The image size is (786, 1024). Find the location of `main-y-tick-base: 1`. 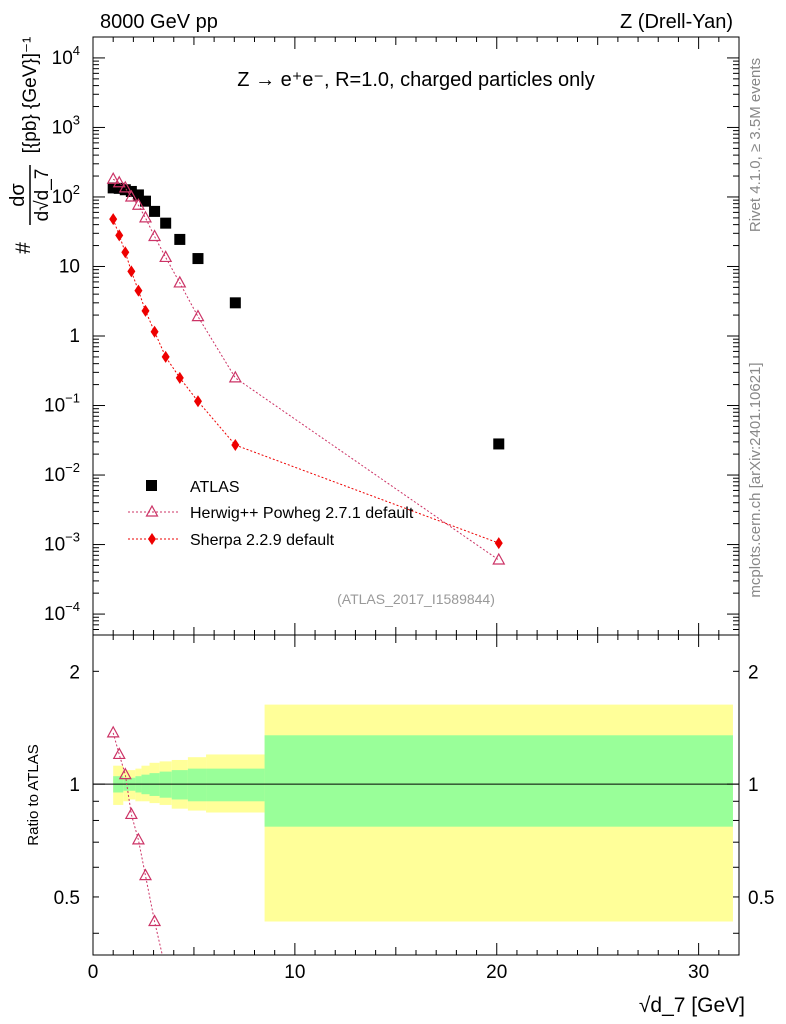

main-y-tick-base: 1 is located at coordinates (74, 336).